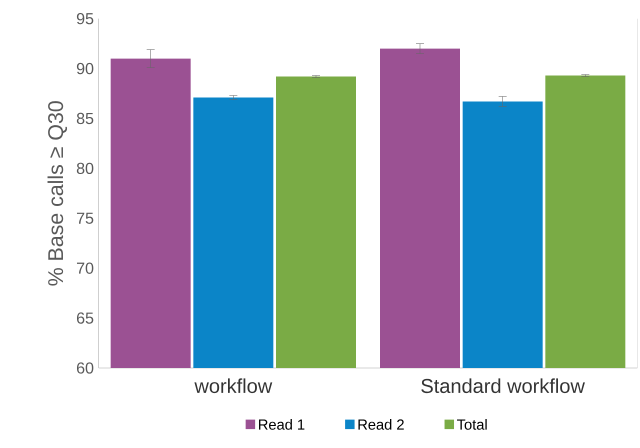 The image size is (640, 448). Describe the element at coordinates (503, 386) in the screenshot. I see `x-tick-label: Standard workflow` at that location.